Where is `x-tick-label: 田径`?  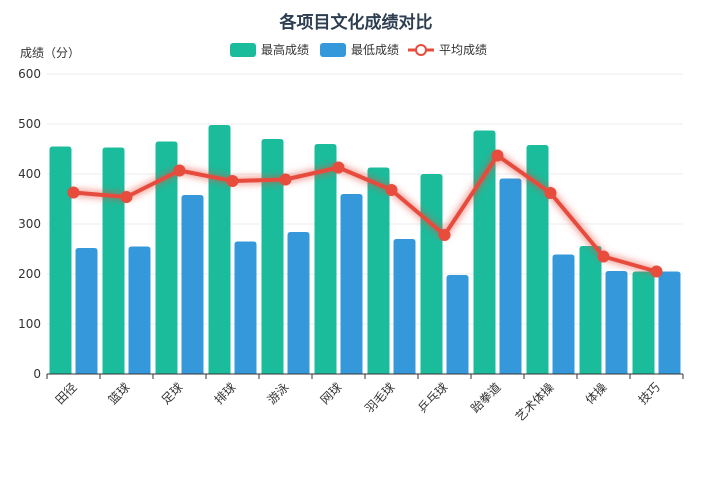
x-tick-label: 田径 is located at coordinates (66, 393).